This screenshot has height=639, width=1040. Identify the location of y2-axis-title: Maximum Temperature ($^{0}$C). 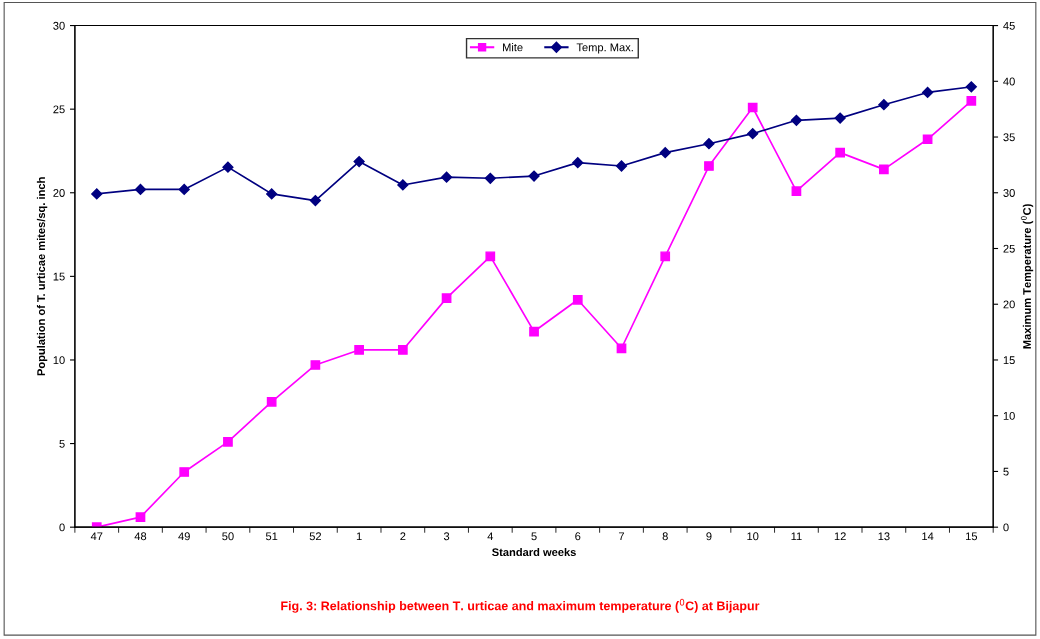
(1027, 276).